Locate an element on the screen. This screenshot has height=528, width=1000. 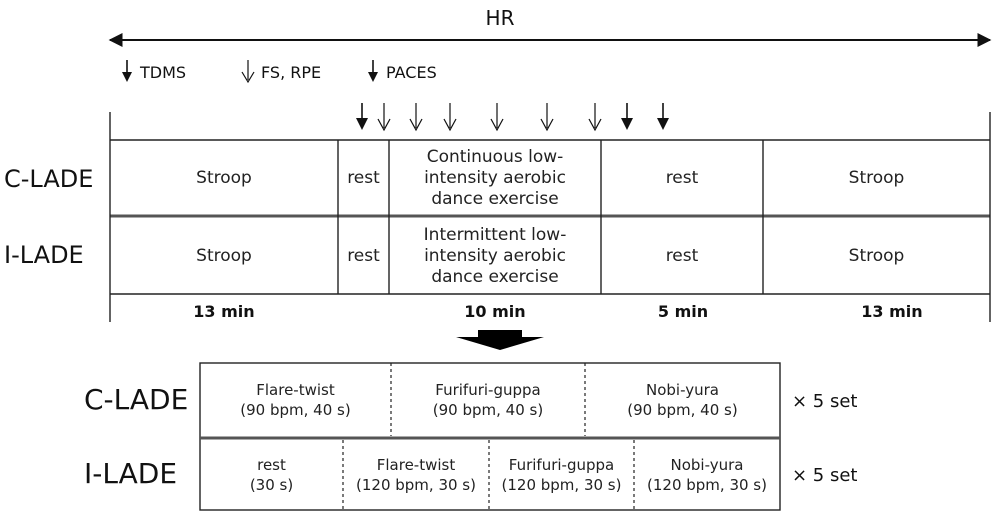
legend-tdms-label: TDMS is located at coordinates (163, 72).